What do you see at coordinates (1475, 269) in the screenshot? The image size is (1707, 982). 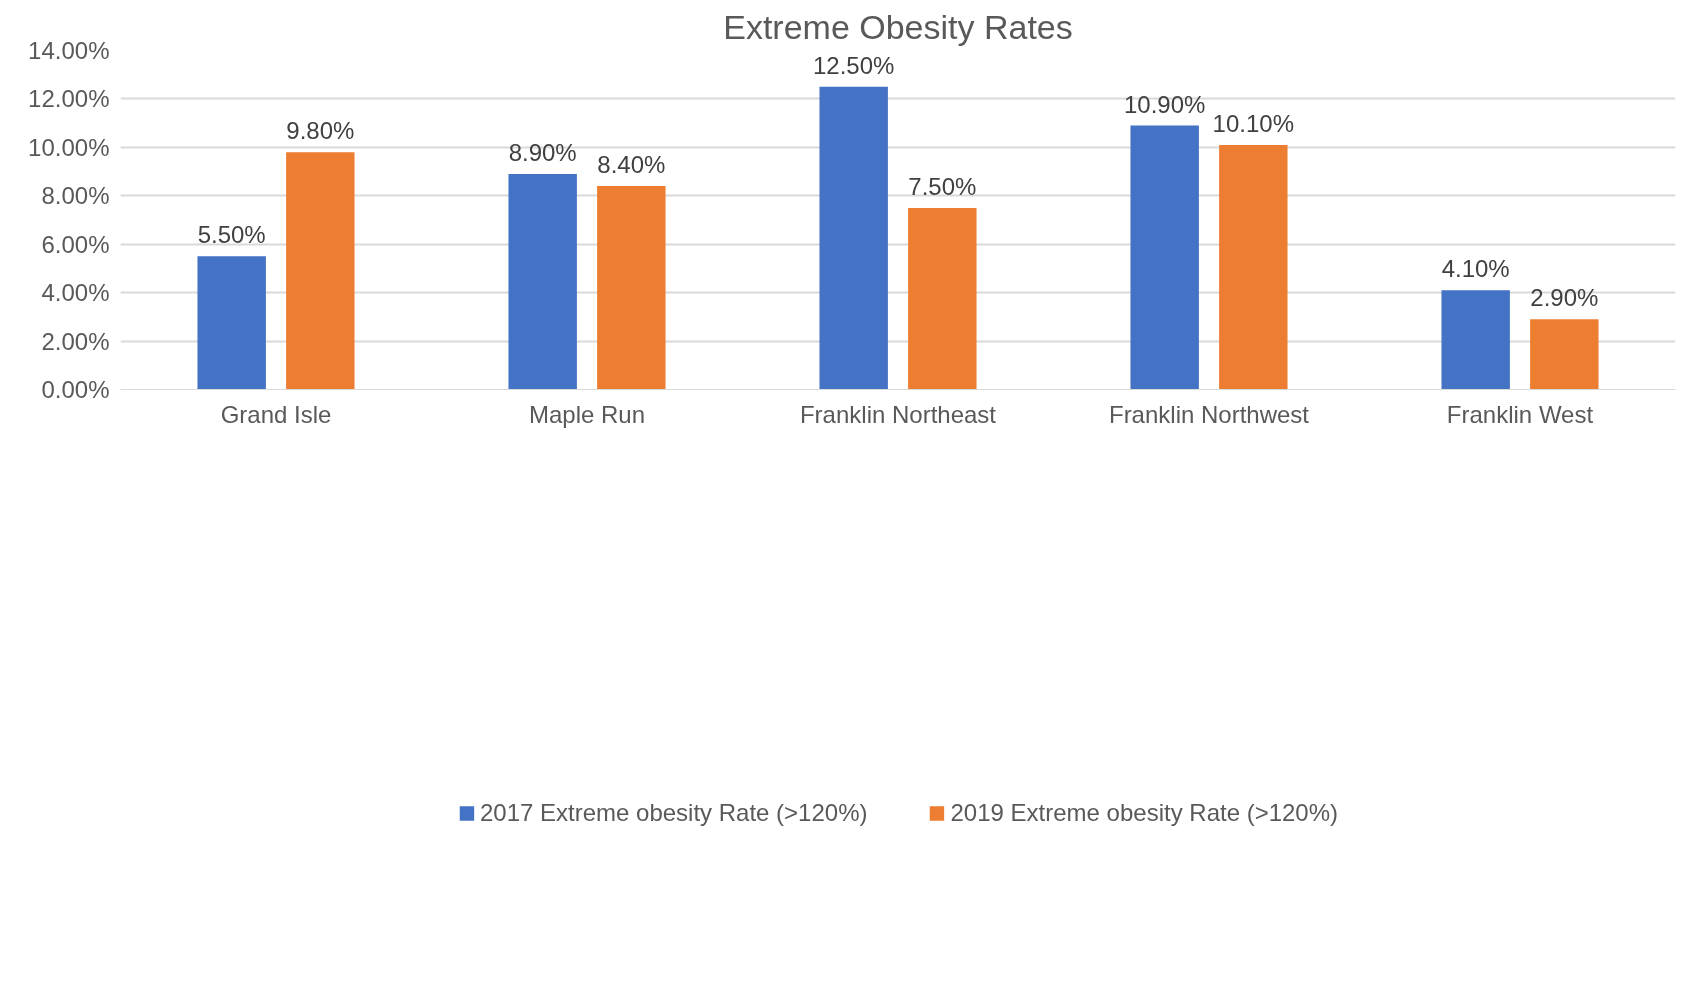 I see `data-label: 4.10%` at bounding box center [1475, 269].